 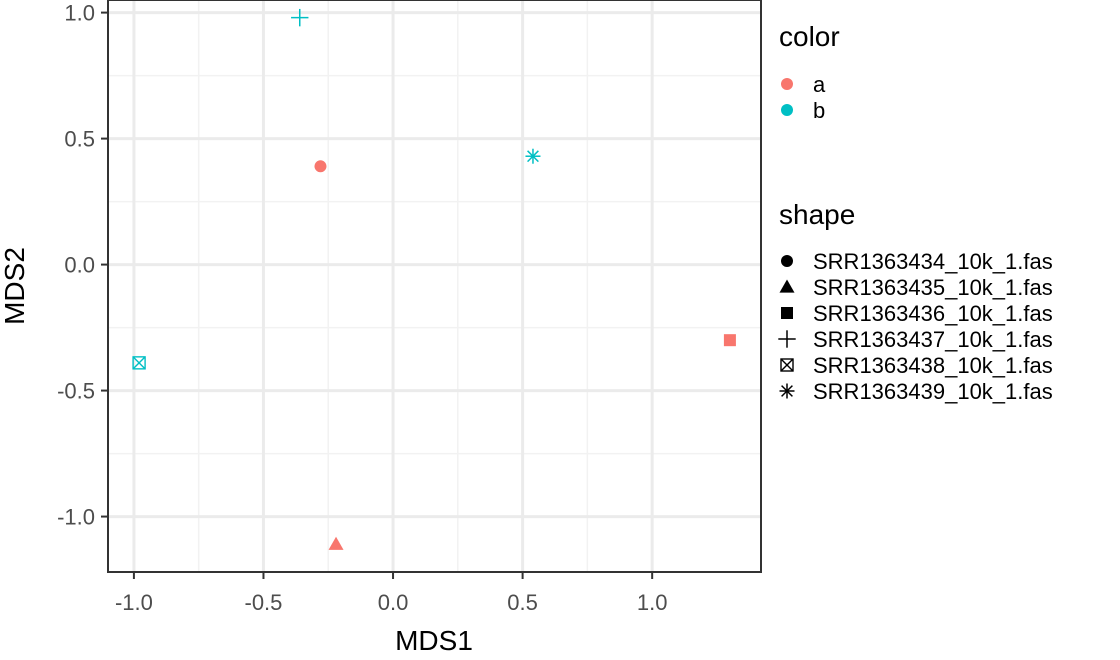 What do you see at coordinates (139, 363) in the screenshot?
I see `data-point-boxed-x` at bounding box center [139, 363].